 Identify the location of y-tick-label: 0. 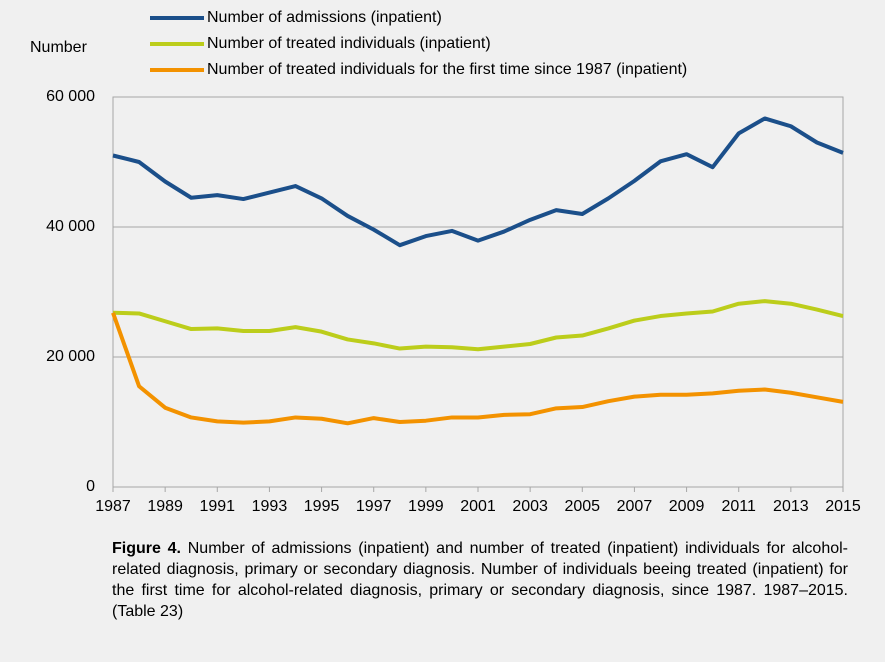
(90, 486).